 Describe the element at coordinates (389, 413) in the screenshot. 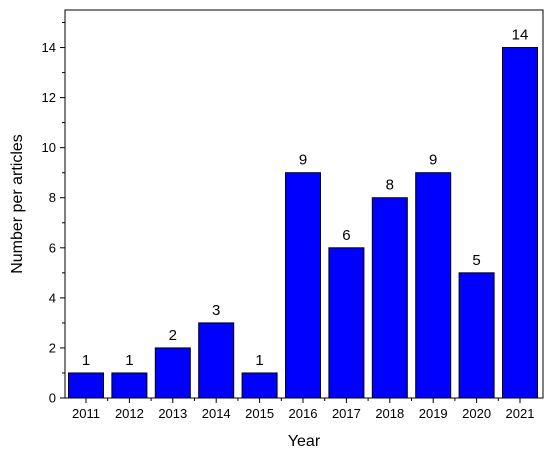

I see `x-tick-label-2018: 2018` at that location.